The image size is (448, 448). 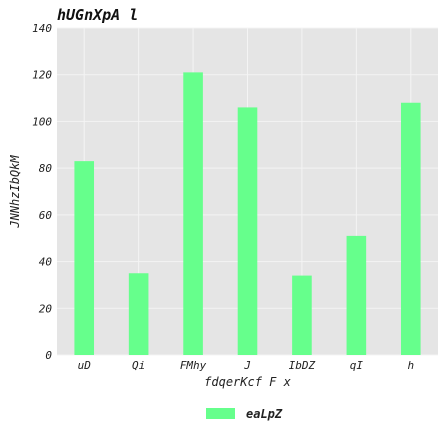 I want to click on x-tick-label: IbDZ, so click(x=302, y=365).